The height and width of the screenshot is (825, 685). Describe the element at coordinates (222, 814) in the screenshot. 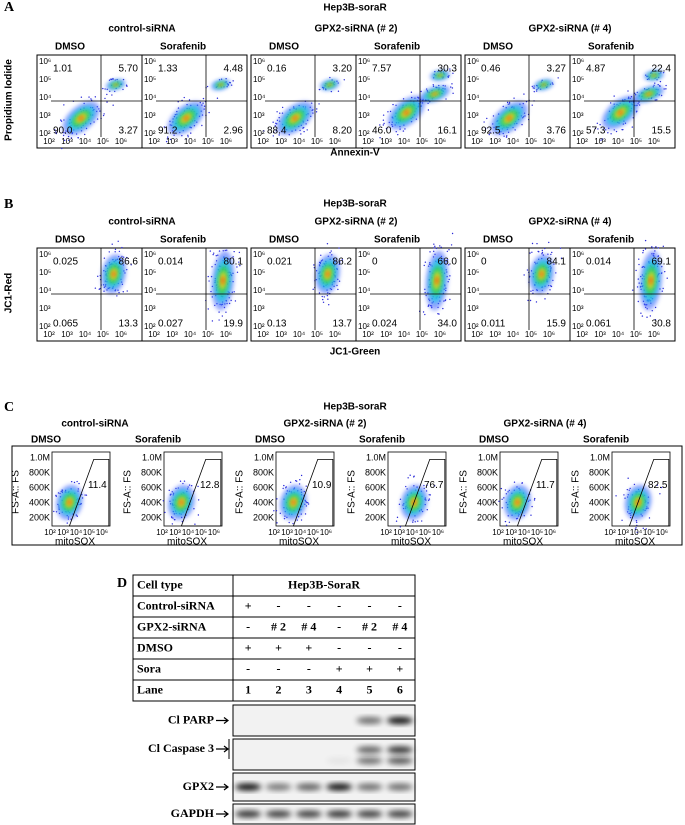

I see `arrow` at that location.